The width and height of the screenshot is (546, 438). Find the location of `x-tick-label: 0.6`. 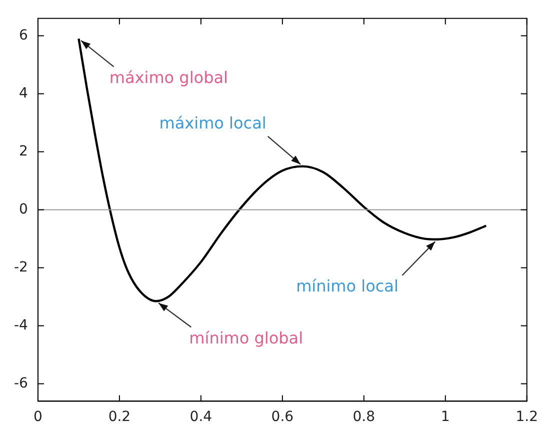

x-tick-label: 0.6 is located at coordinates (282, 417).